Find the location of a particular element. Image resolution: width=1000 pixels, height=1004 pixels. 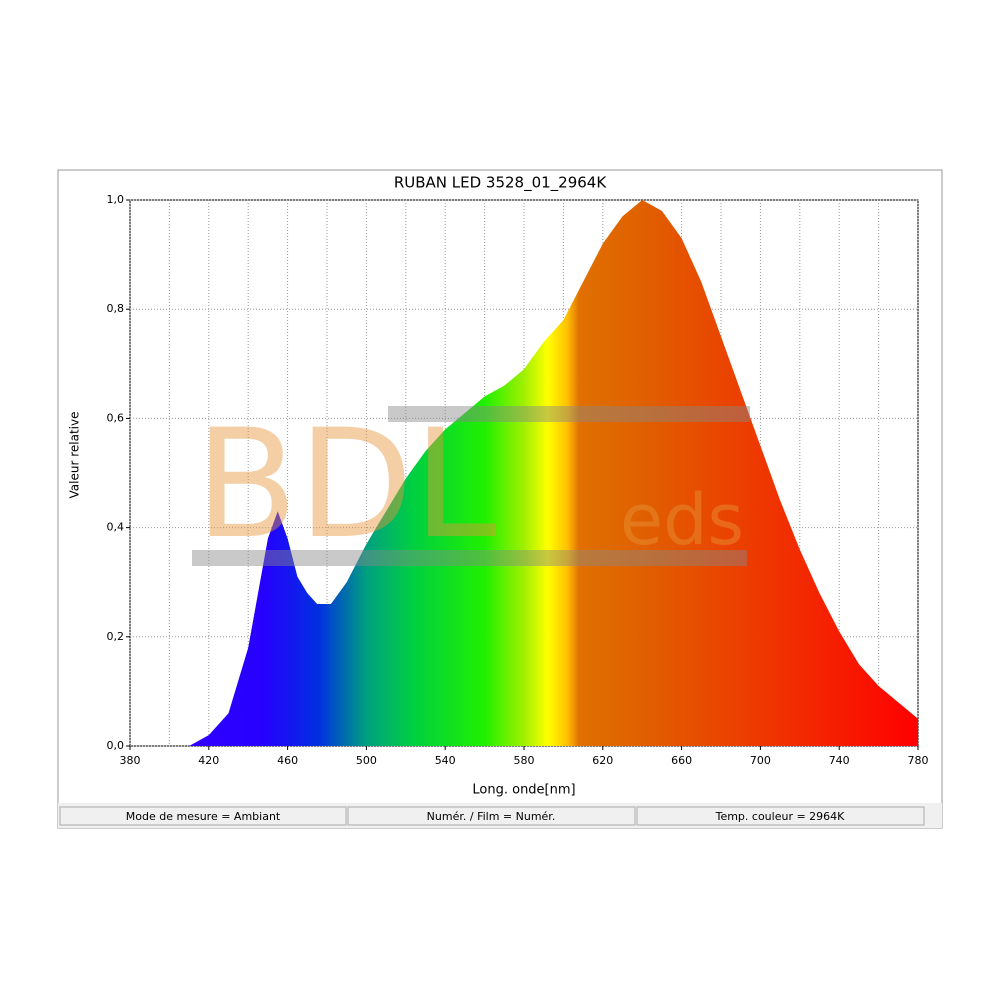

status-text: Mode de mesure = Ambiant is located at coordinates (203, 816).